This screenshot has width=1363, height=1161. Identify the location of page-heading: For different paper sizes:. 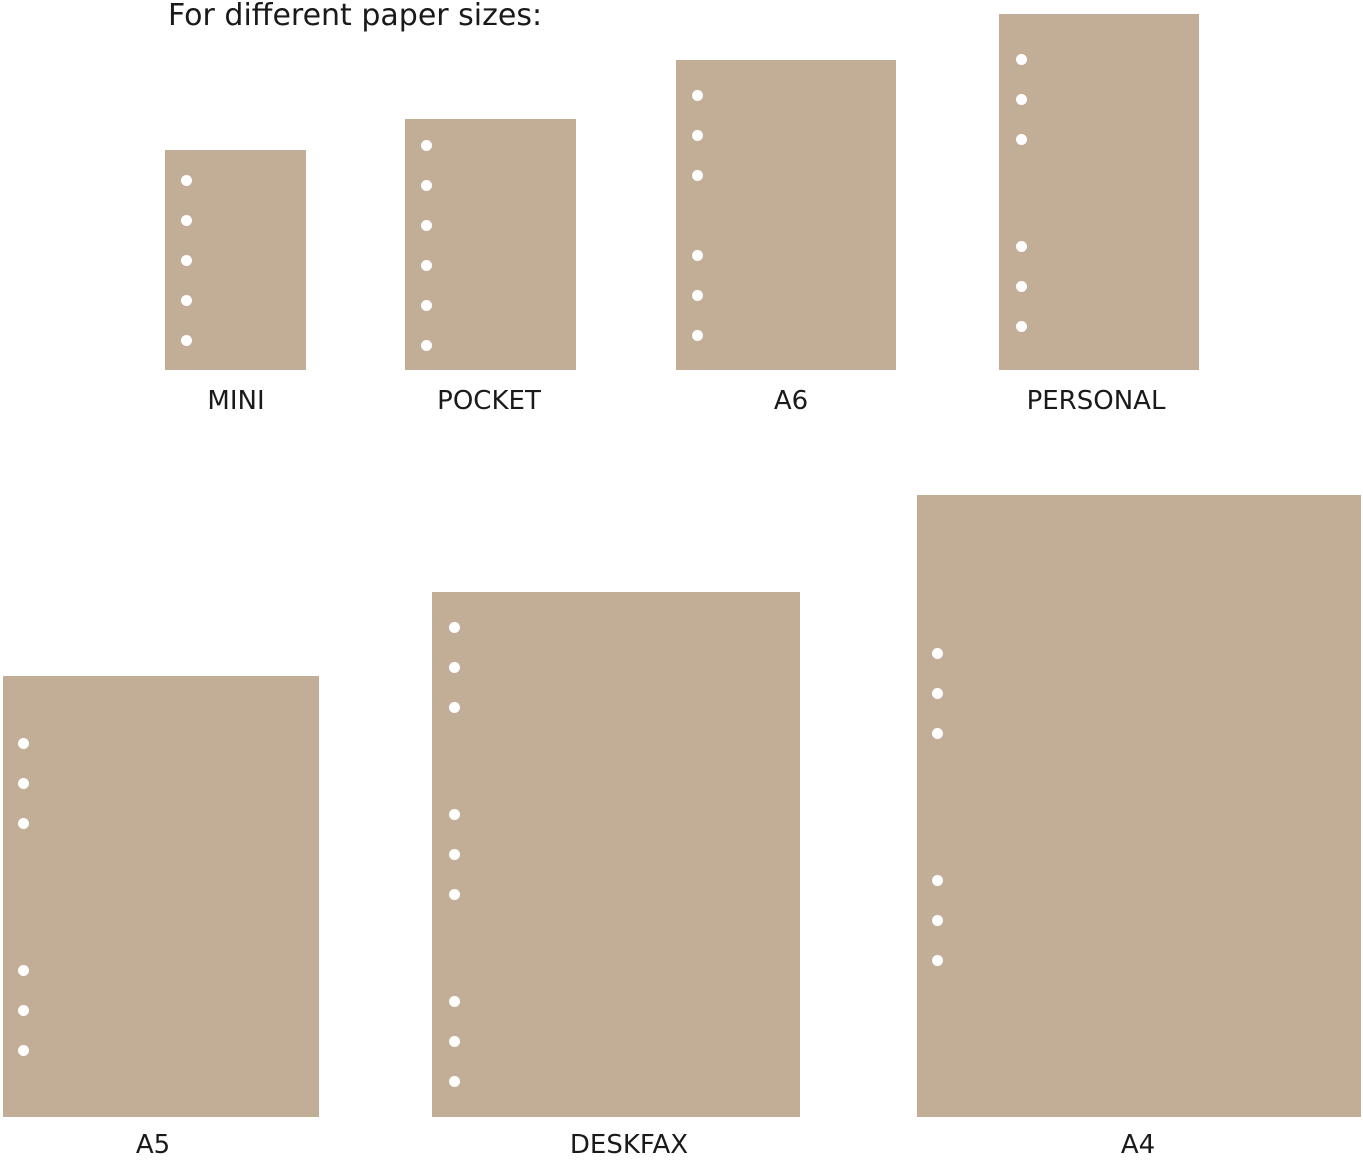
(355, 16).